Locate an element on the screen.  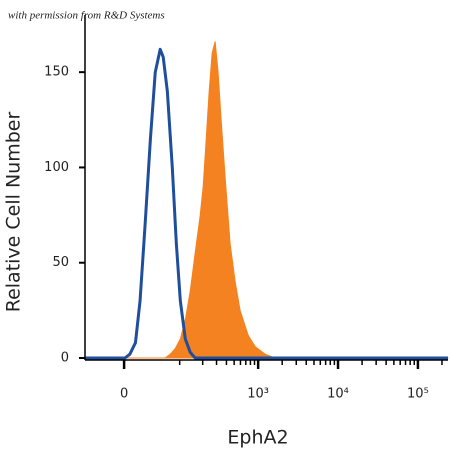
y-tick-label: 100 is located at coordinates (56, 167).